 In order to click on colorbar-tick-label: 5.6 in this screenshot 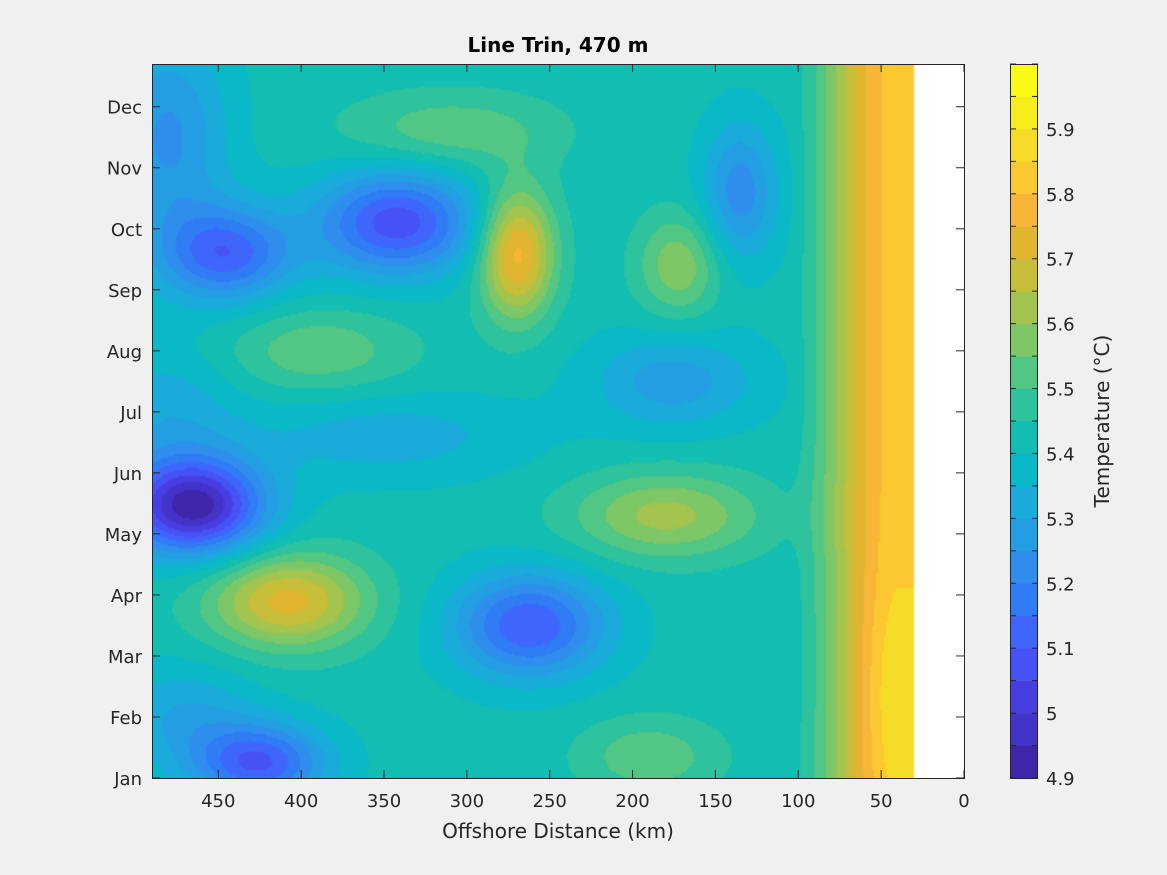, I will do `click(1060, 325)`.